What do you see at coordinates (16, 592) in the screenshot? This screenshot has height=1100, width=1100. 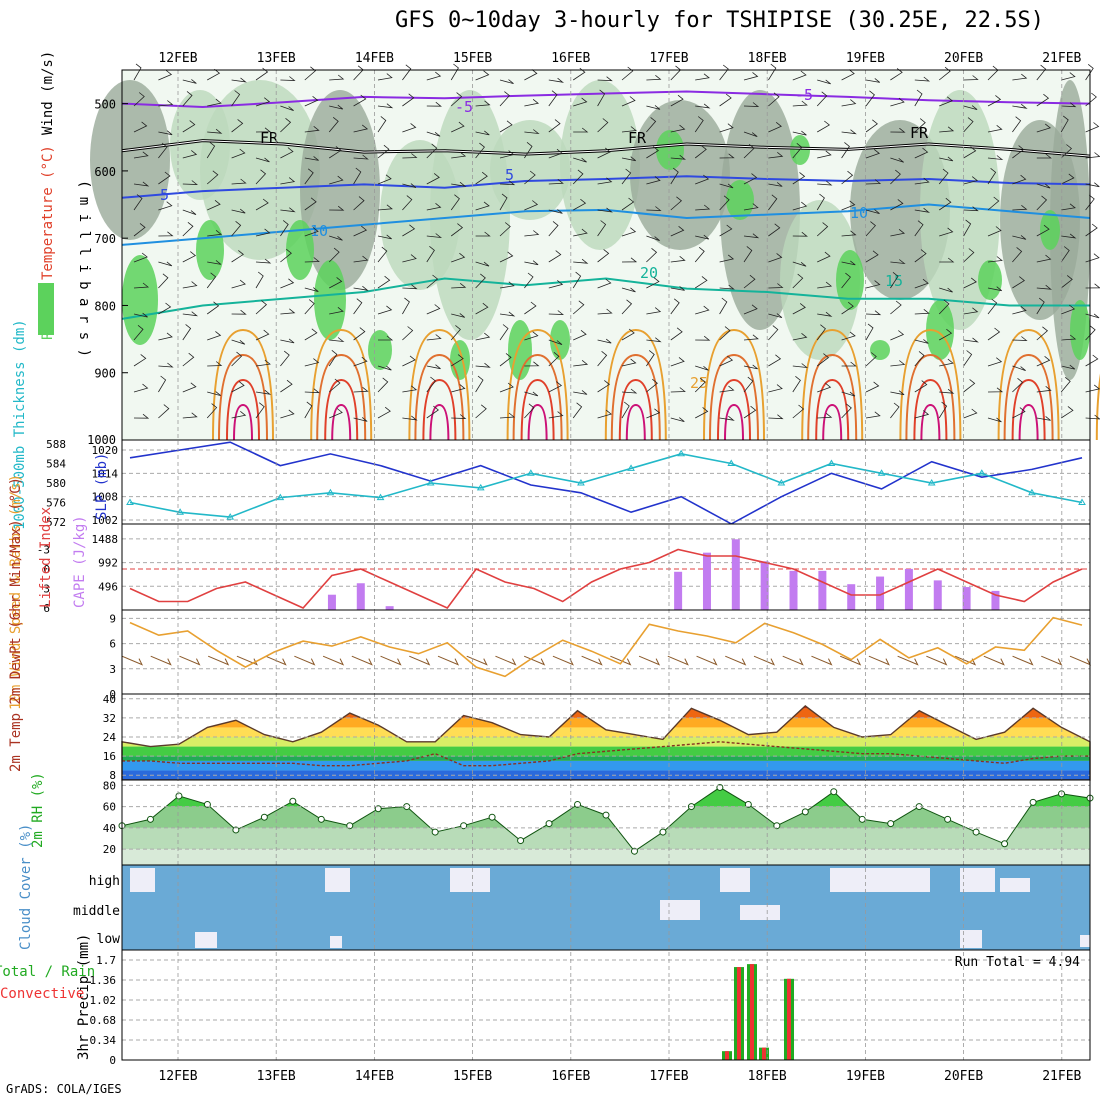 I see `wind-ylabel-group: 10m Wind Speed & Barbs (m/s)` at bounding box center [16, 592].